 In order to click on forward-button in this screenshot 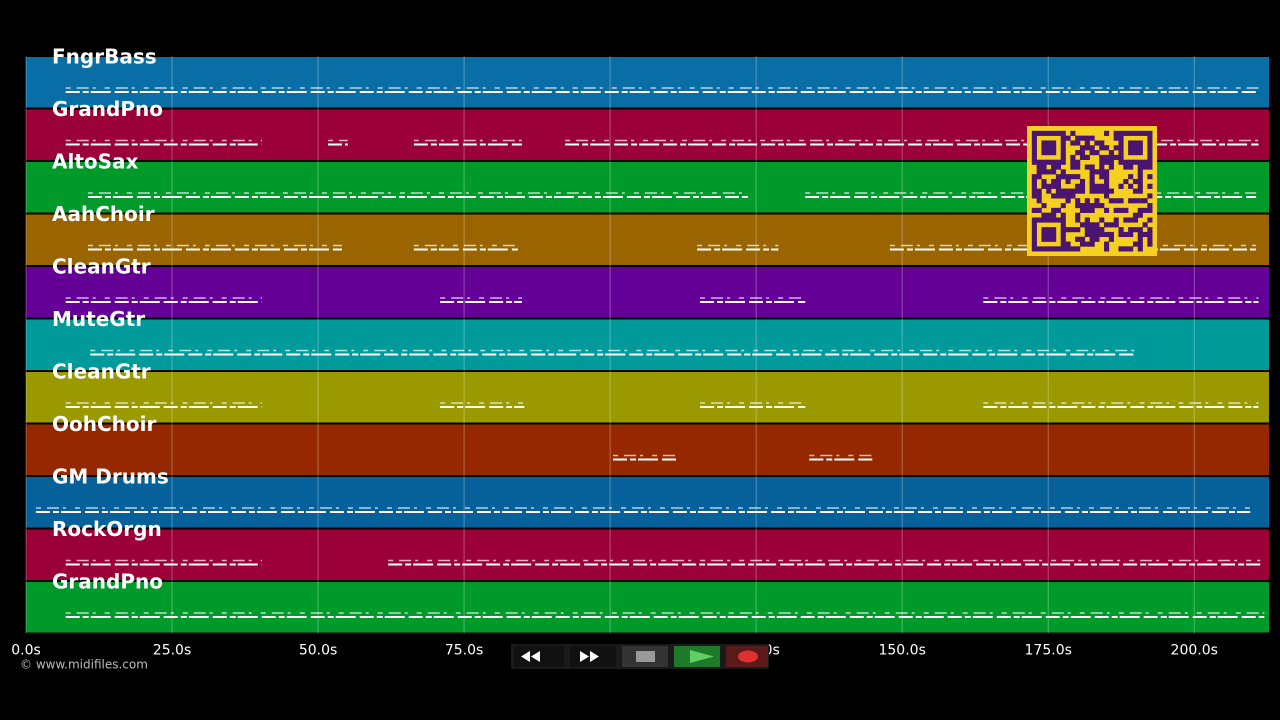, I will do `click(593, 656)`.